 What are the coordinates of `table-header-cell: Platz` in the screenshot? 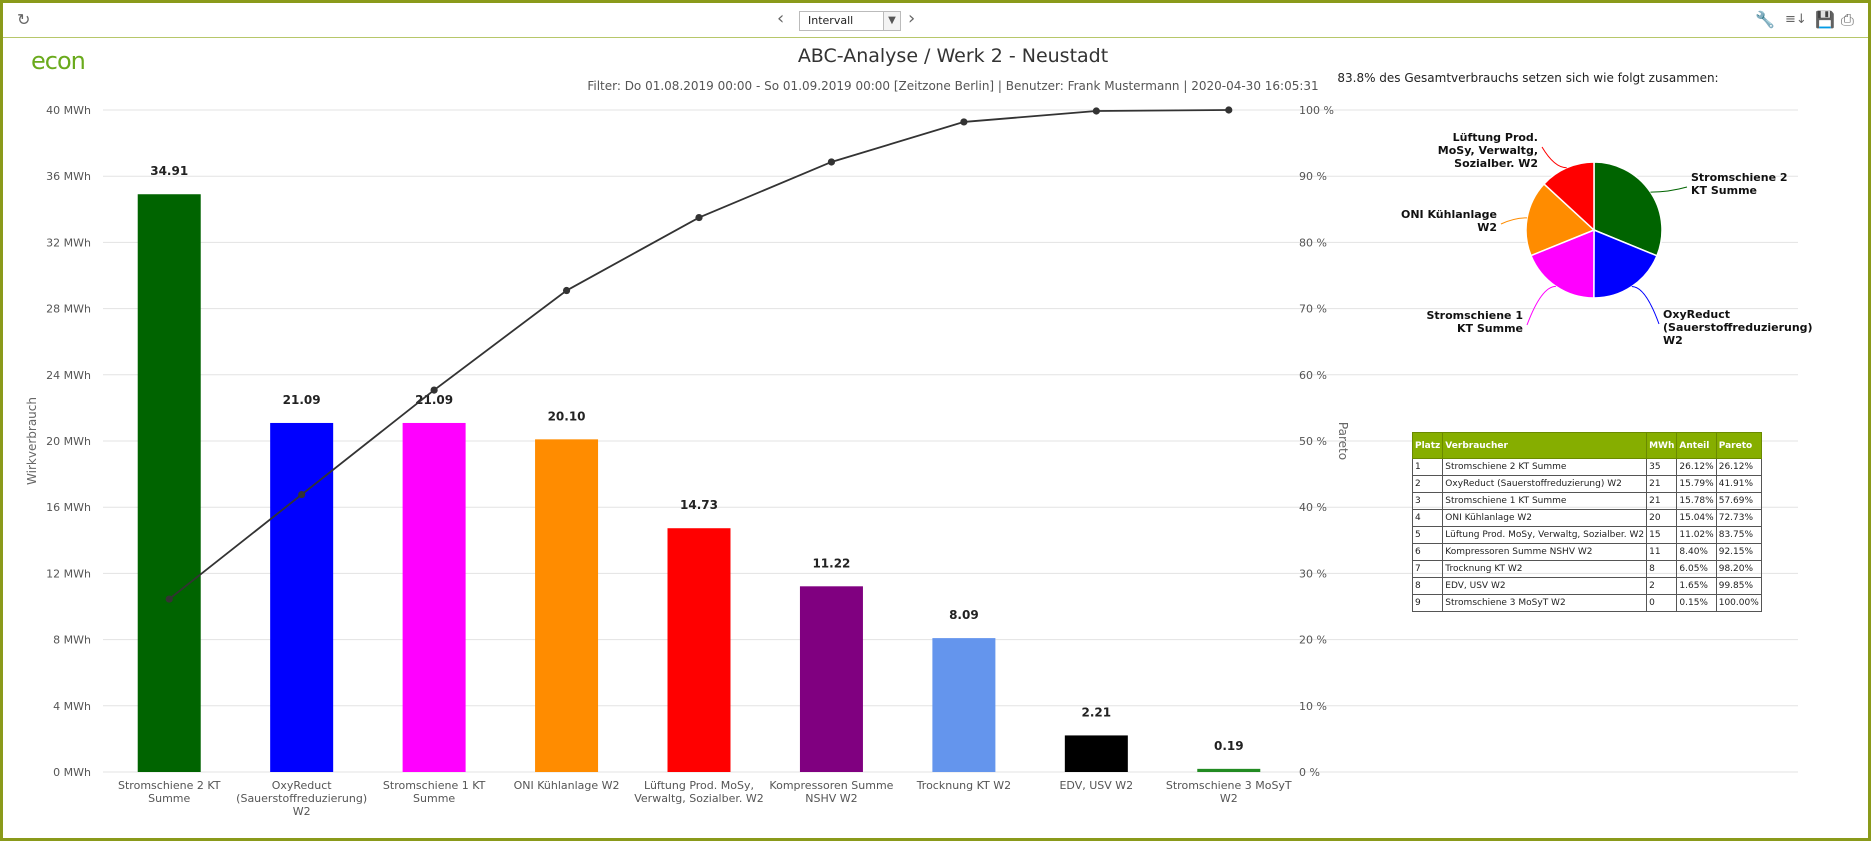 It's located at (1427, 445).